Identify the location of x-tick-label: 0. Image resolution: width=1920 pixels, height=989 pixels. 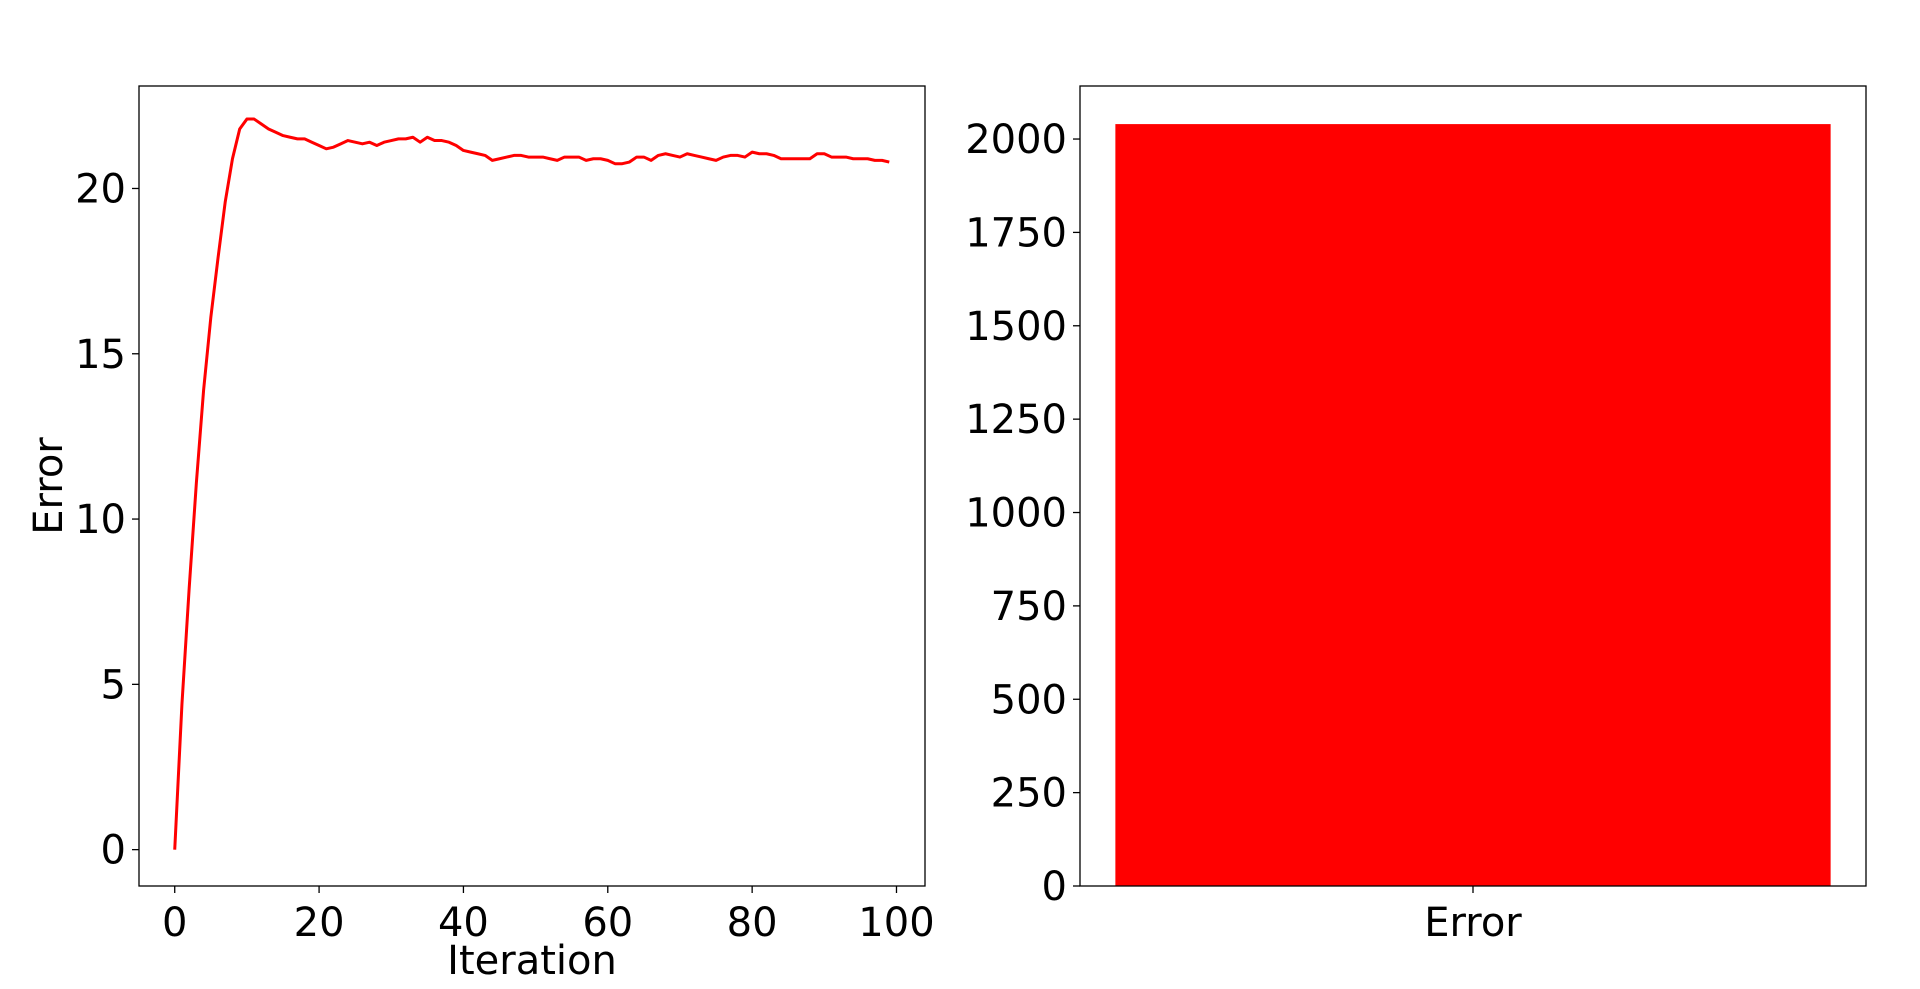
(174, 923).